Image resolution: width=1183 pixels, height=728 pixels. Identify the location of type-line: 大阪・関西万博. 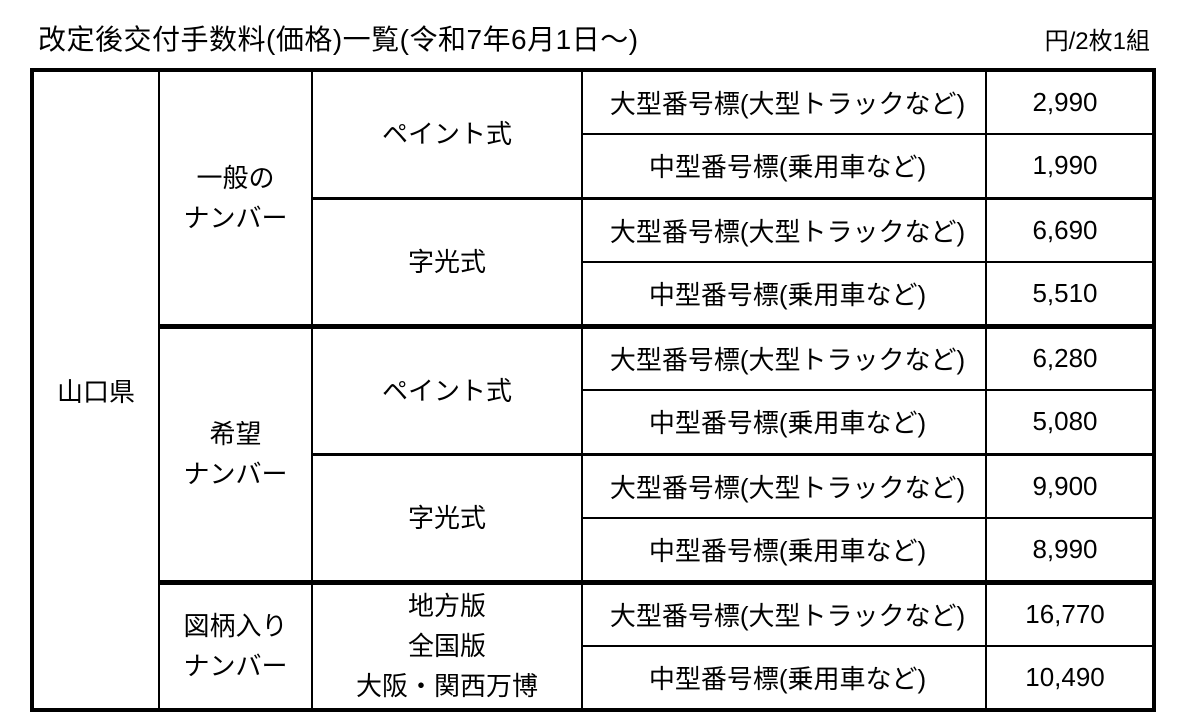
(446, 686).